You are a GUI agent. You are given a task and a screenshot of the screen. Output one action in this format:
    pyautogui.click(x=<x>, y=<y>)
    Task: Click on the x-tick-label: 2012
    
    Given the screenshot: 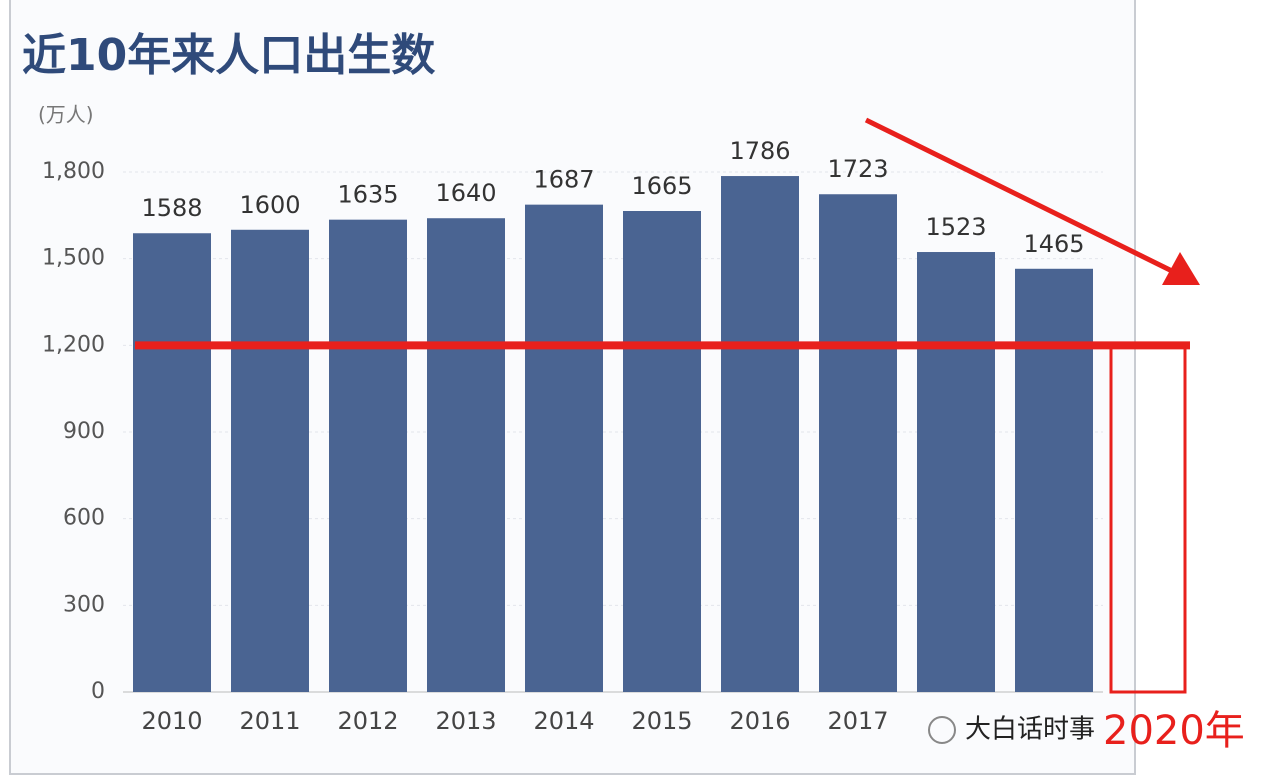 What is the action you would take?
    pyautogui.click(x=367, y=721)
    